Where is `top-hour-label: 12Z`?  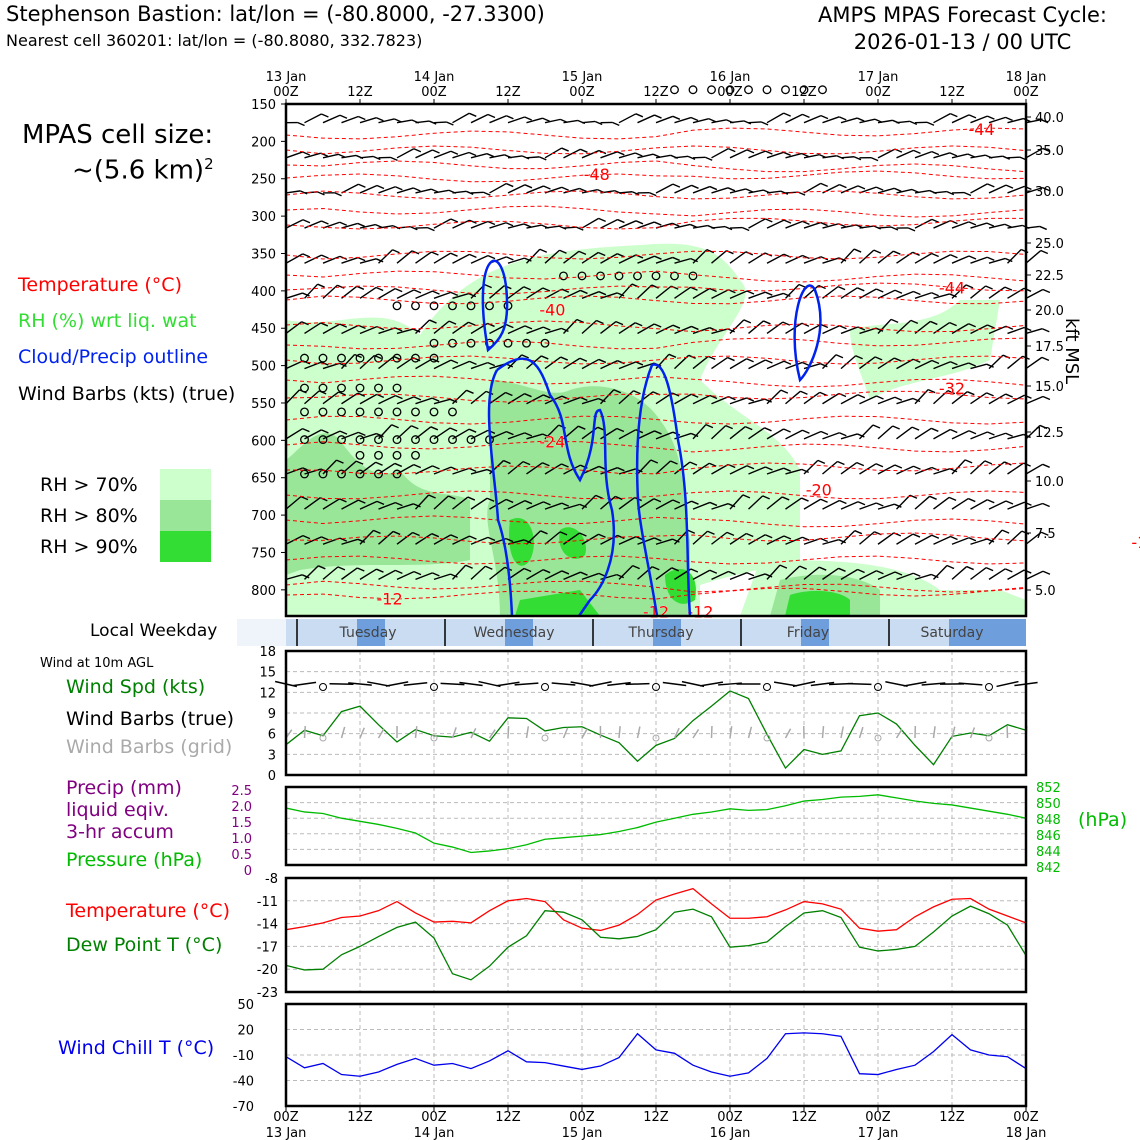 top-hour-label: 12Z is located at coordinates (952, 92).